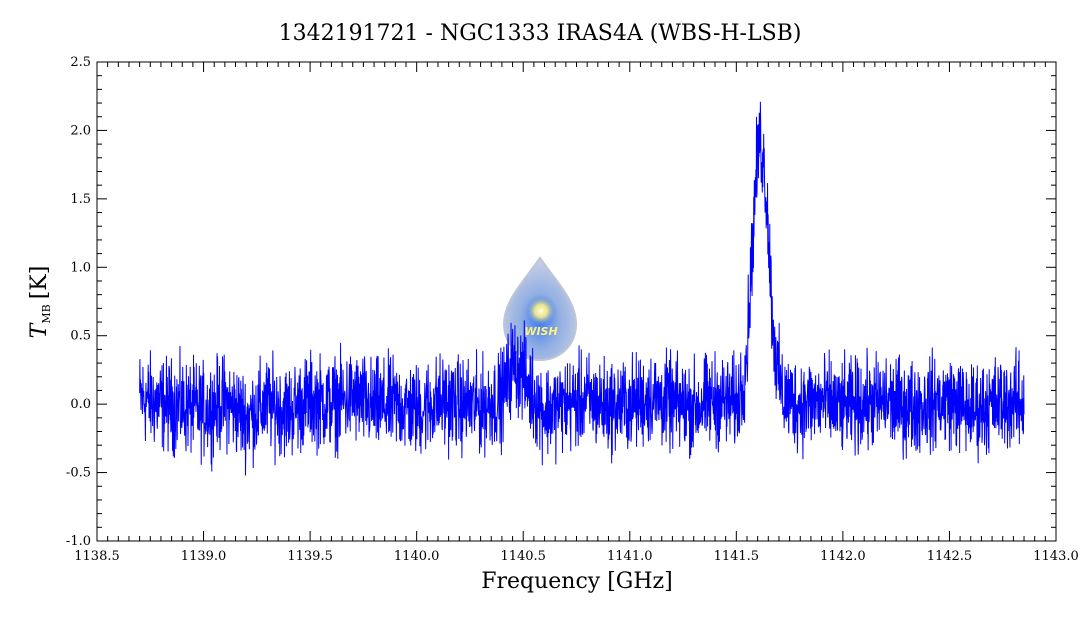 Image resolution: width=1080 pixels, height=618 pixels. What do you see at coordinates (78, 473) in the screenshot?
I see `y-tick-label: -0.5` at bounding box center [78, 473].